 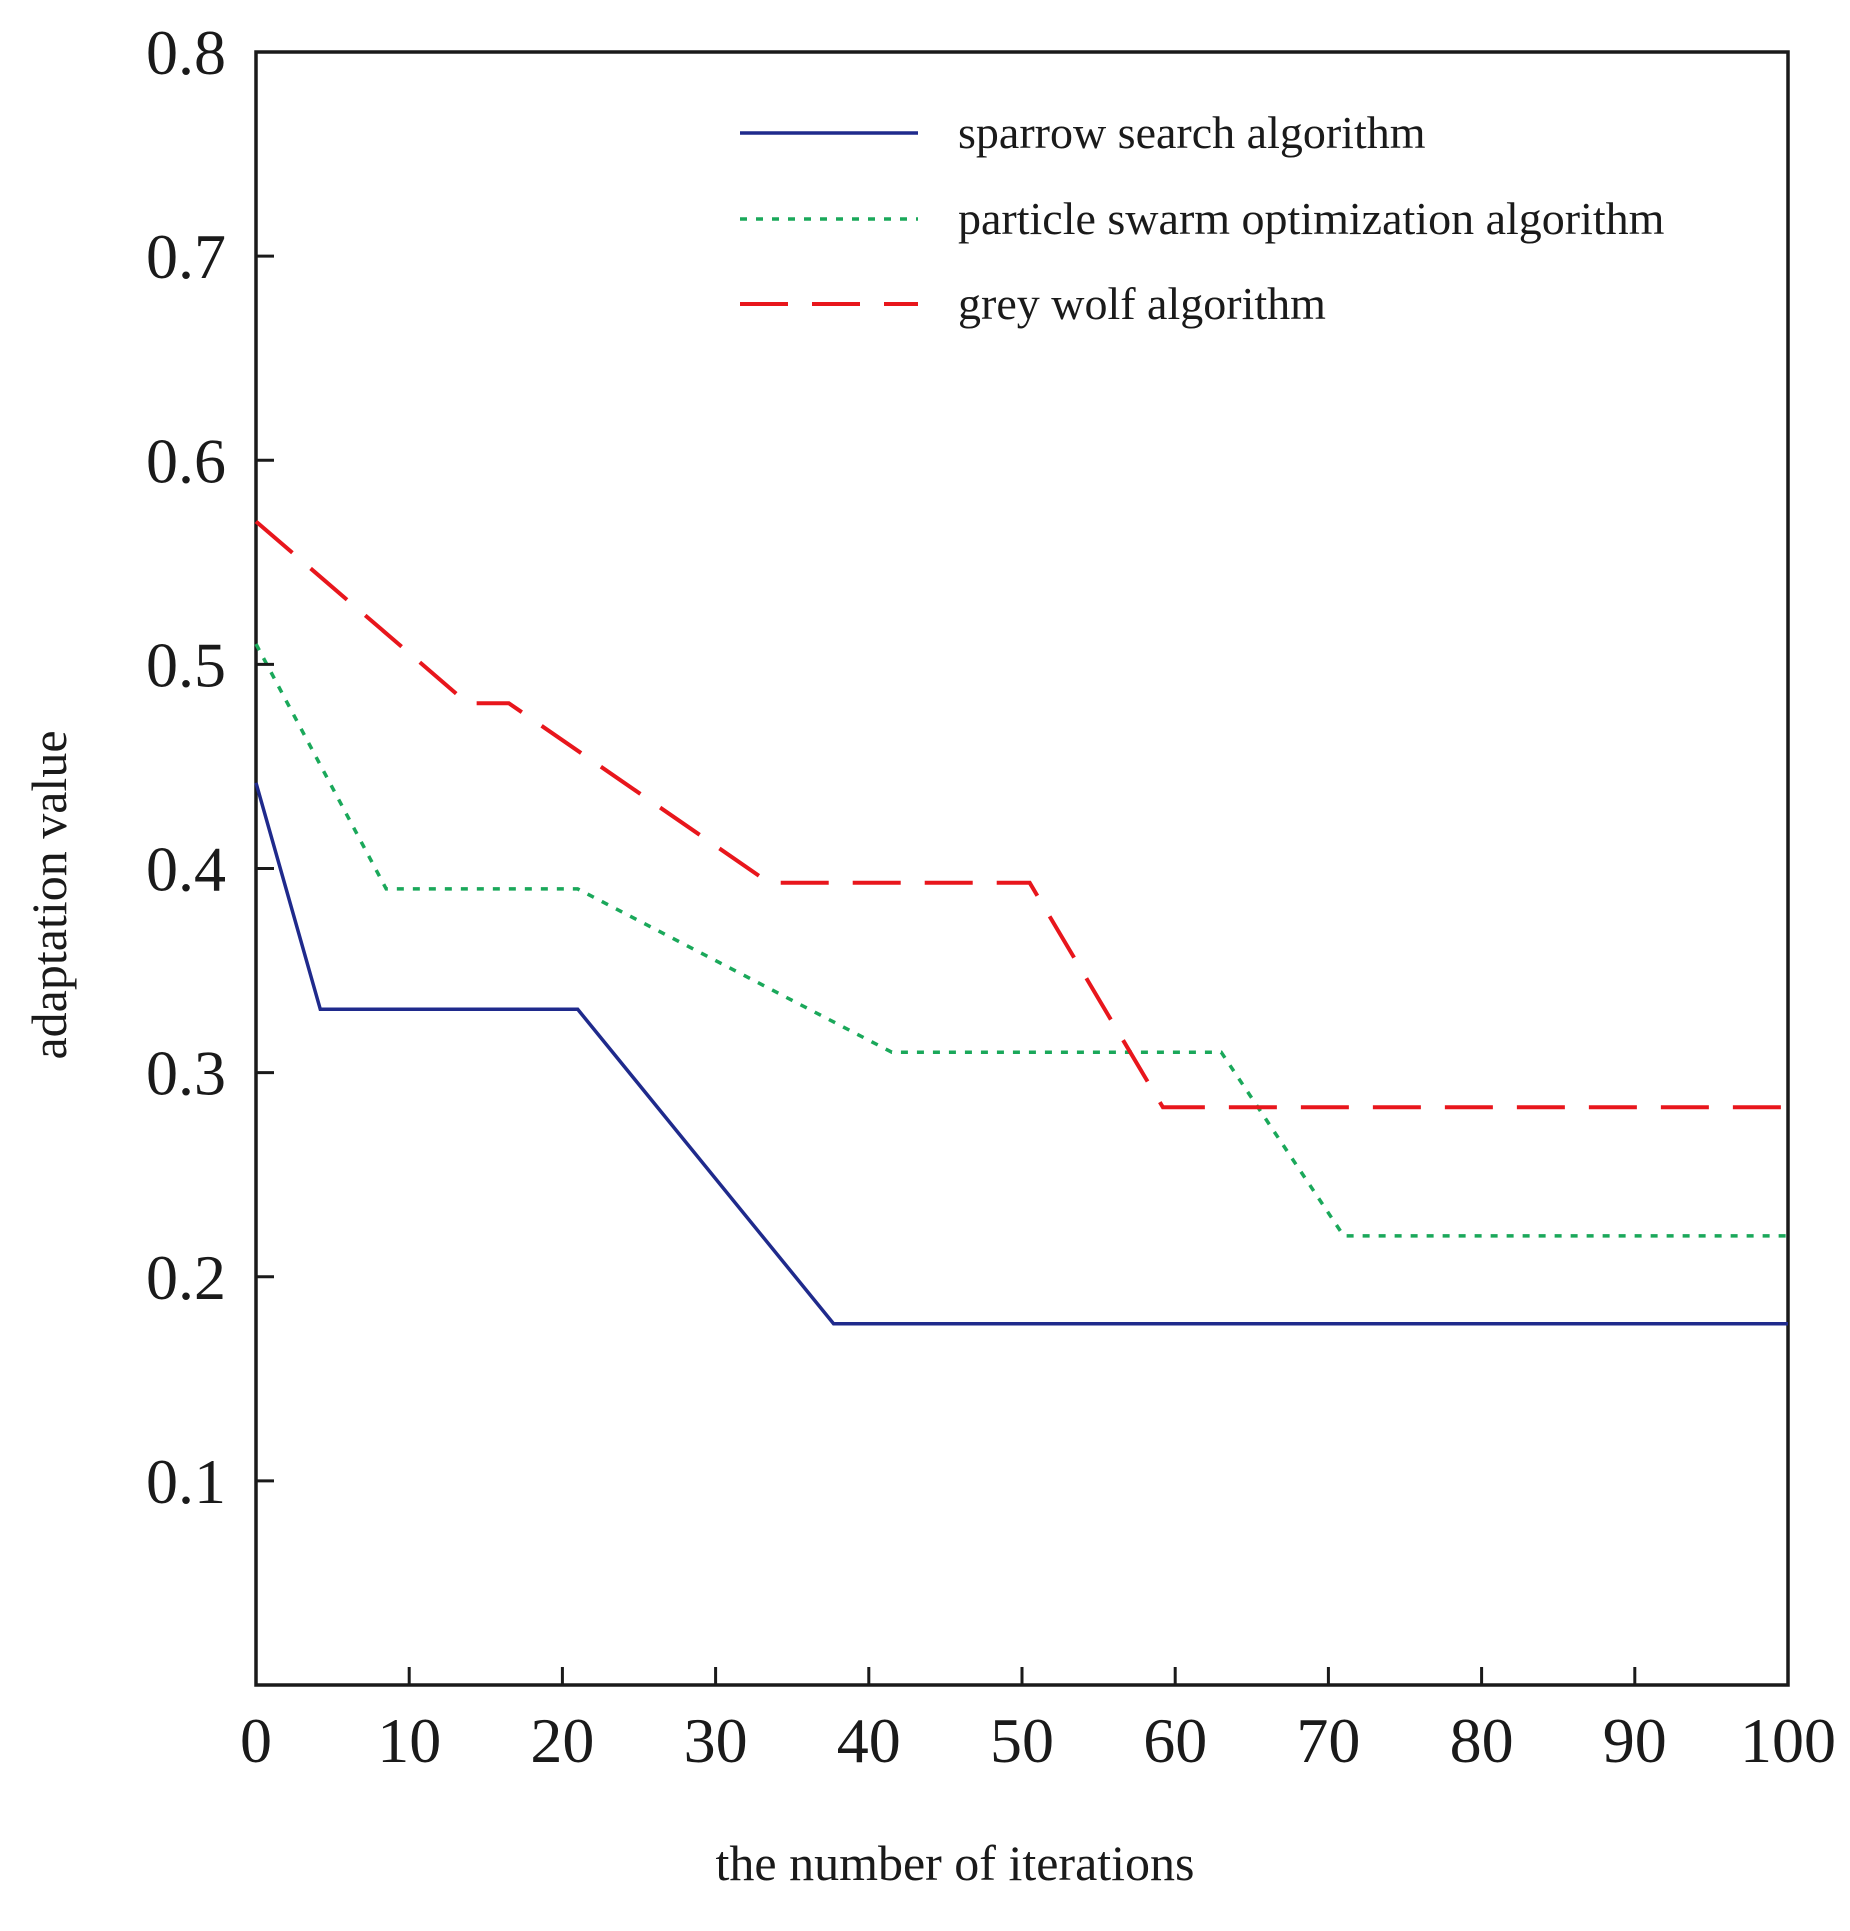 I want to click on x-tick-label: 20, so click(x=562, y=1740).